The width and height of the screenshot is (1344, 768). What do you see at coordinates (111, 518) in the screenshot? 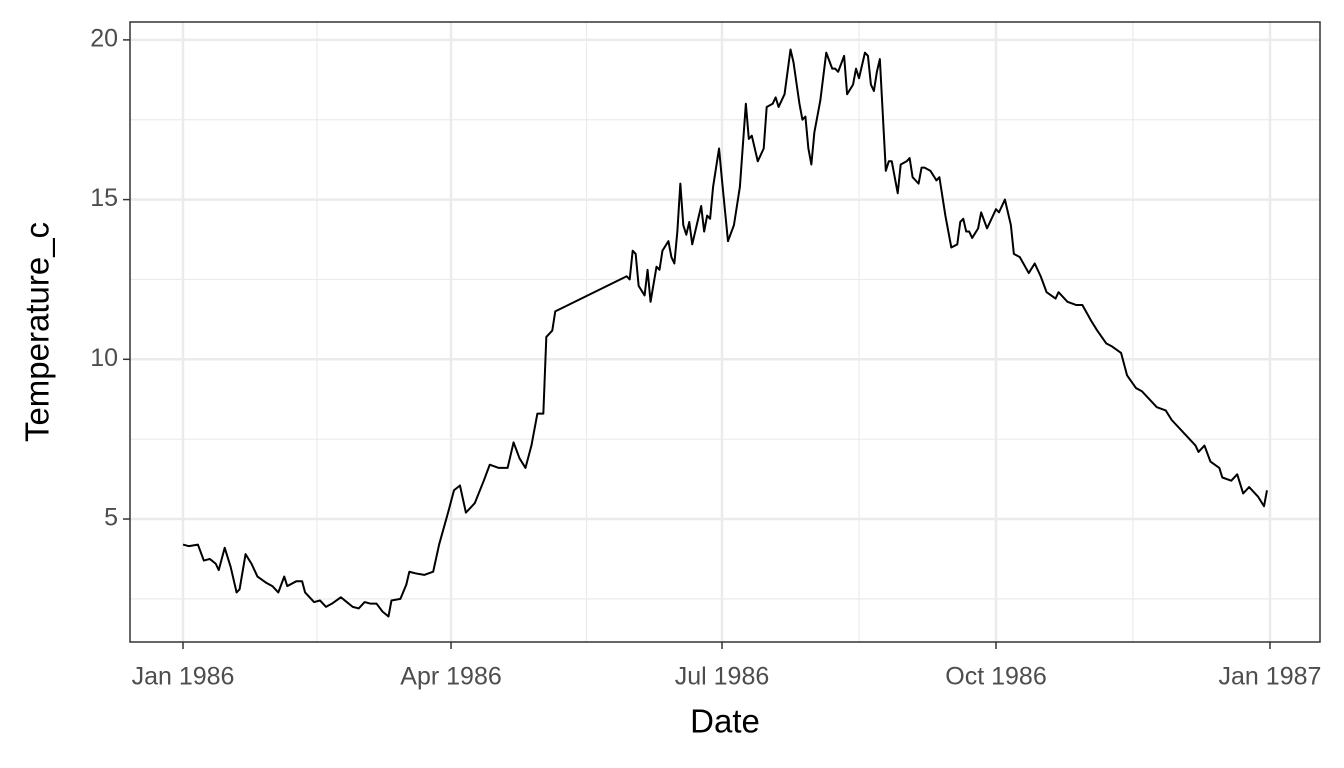
I see `y-tick-label: 5` at bounding box center [111, 518].